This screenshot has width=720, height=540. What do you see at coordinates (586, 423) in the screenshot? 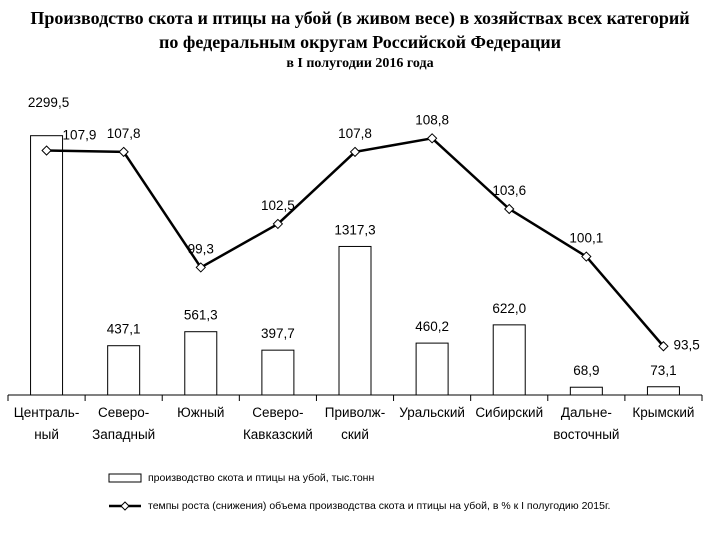
I see `x-tick-label: Дальне-восточный` at bounding box center [586, 423].